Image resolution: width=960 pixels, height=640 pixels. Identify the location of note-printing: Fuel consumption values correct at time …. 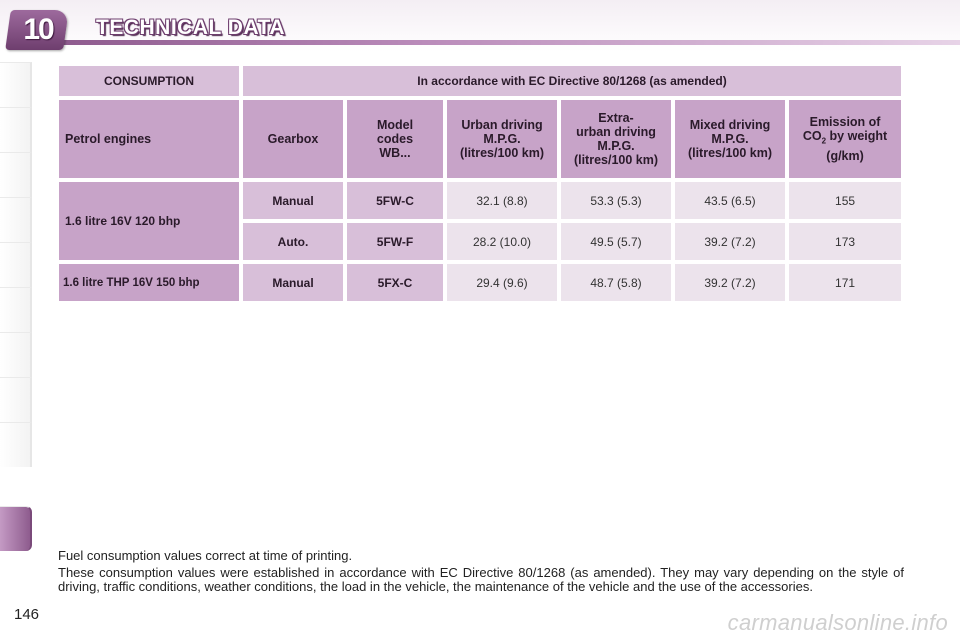
(205, 555).